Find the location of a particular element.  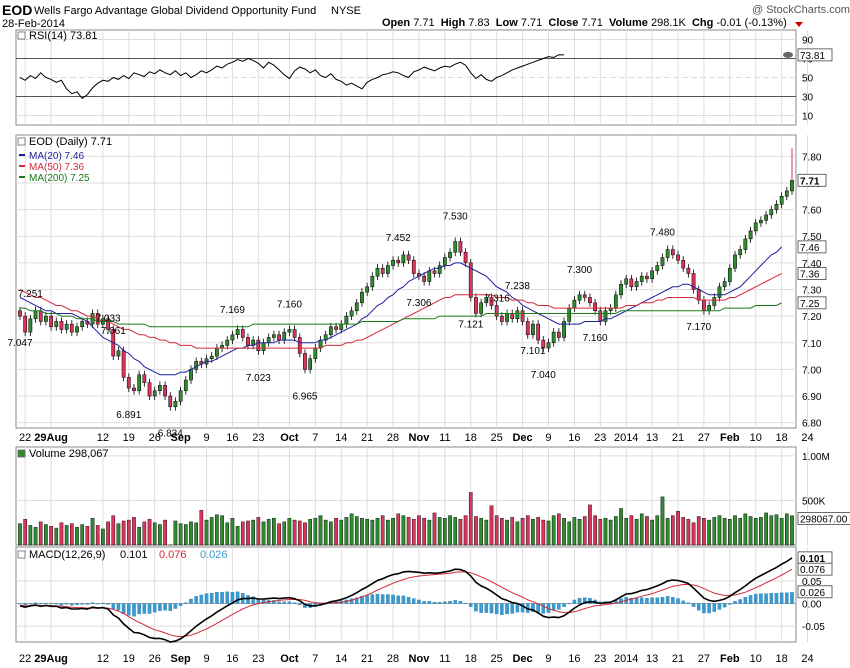

volume-last-value: 298067.00 is located at coordinates (824, 519).